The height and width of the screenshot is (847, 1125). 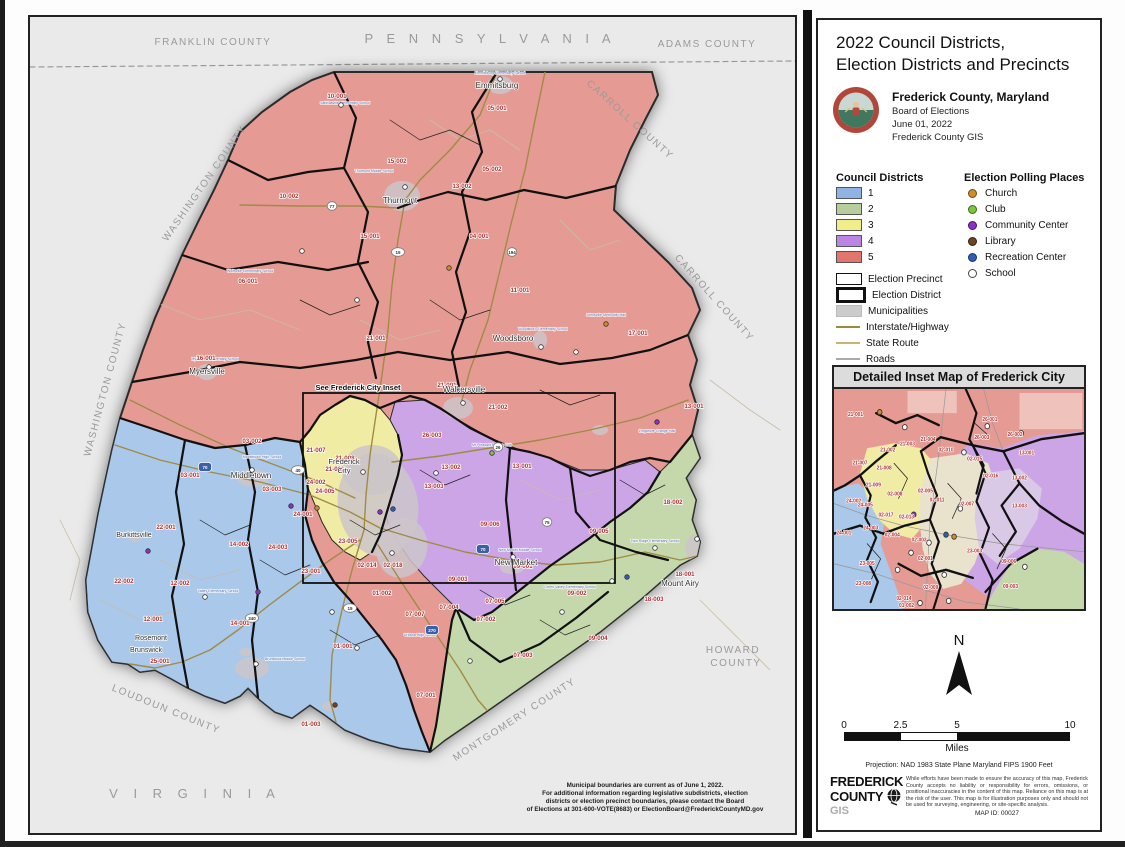 I want to click on county-gis-logo: FREDERICK COUNTY GIS, so click(x=866, y=796).